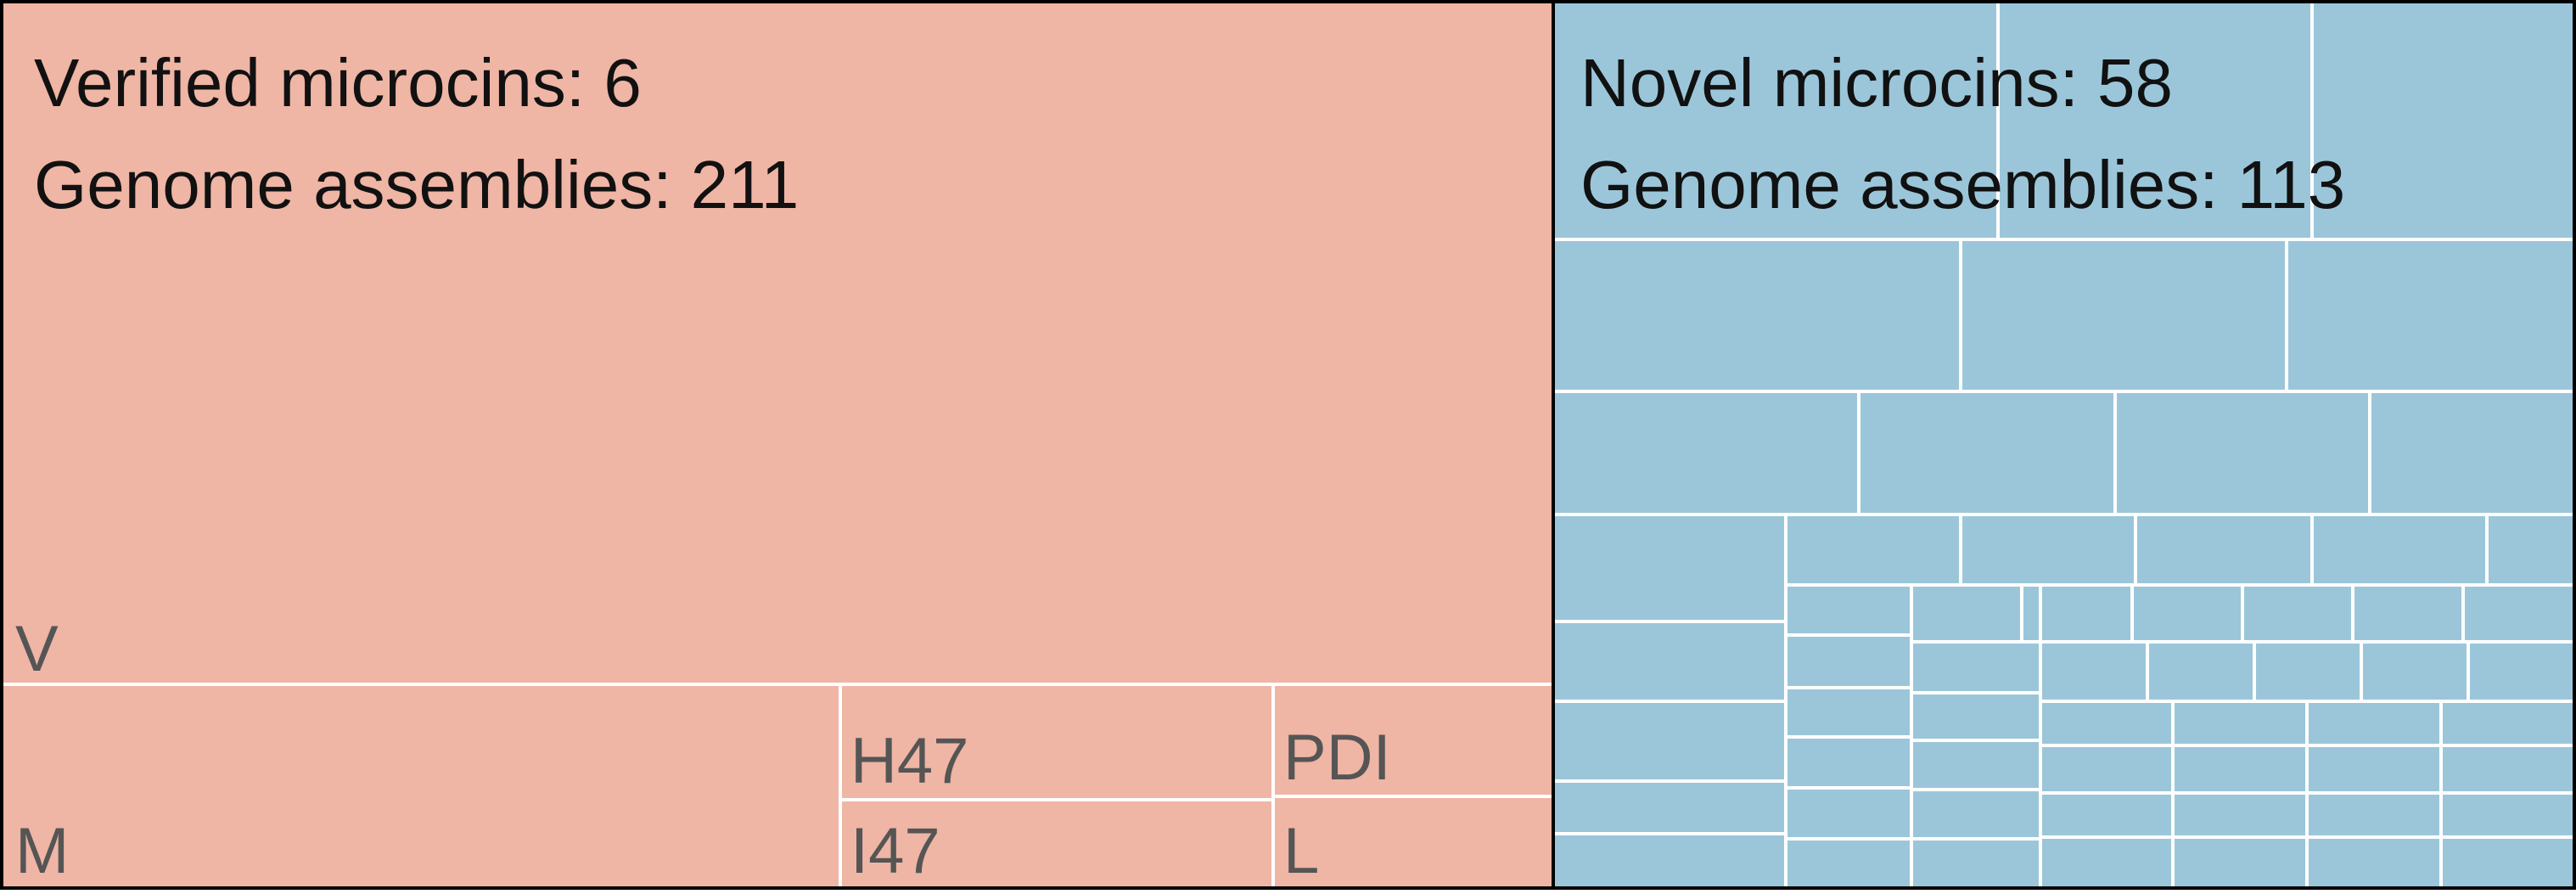 This screenshot has height=894, width=2576. I want to click on leaf-label-m: M, so click(42, 851).